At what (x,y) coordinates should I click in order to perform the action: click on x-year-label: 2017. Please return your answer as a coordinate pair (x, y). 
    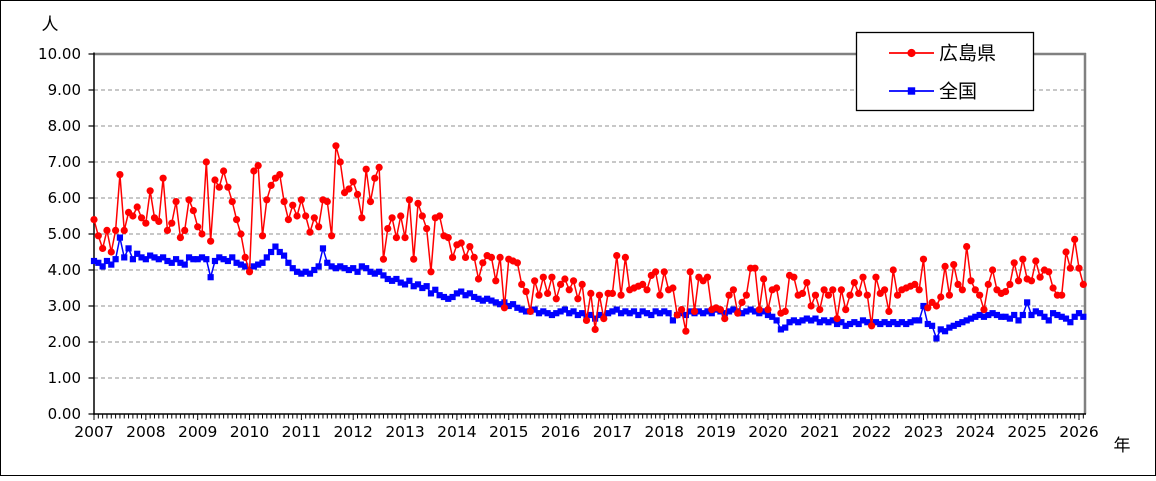
    Looking at the image, I should click on (612, 432).